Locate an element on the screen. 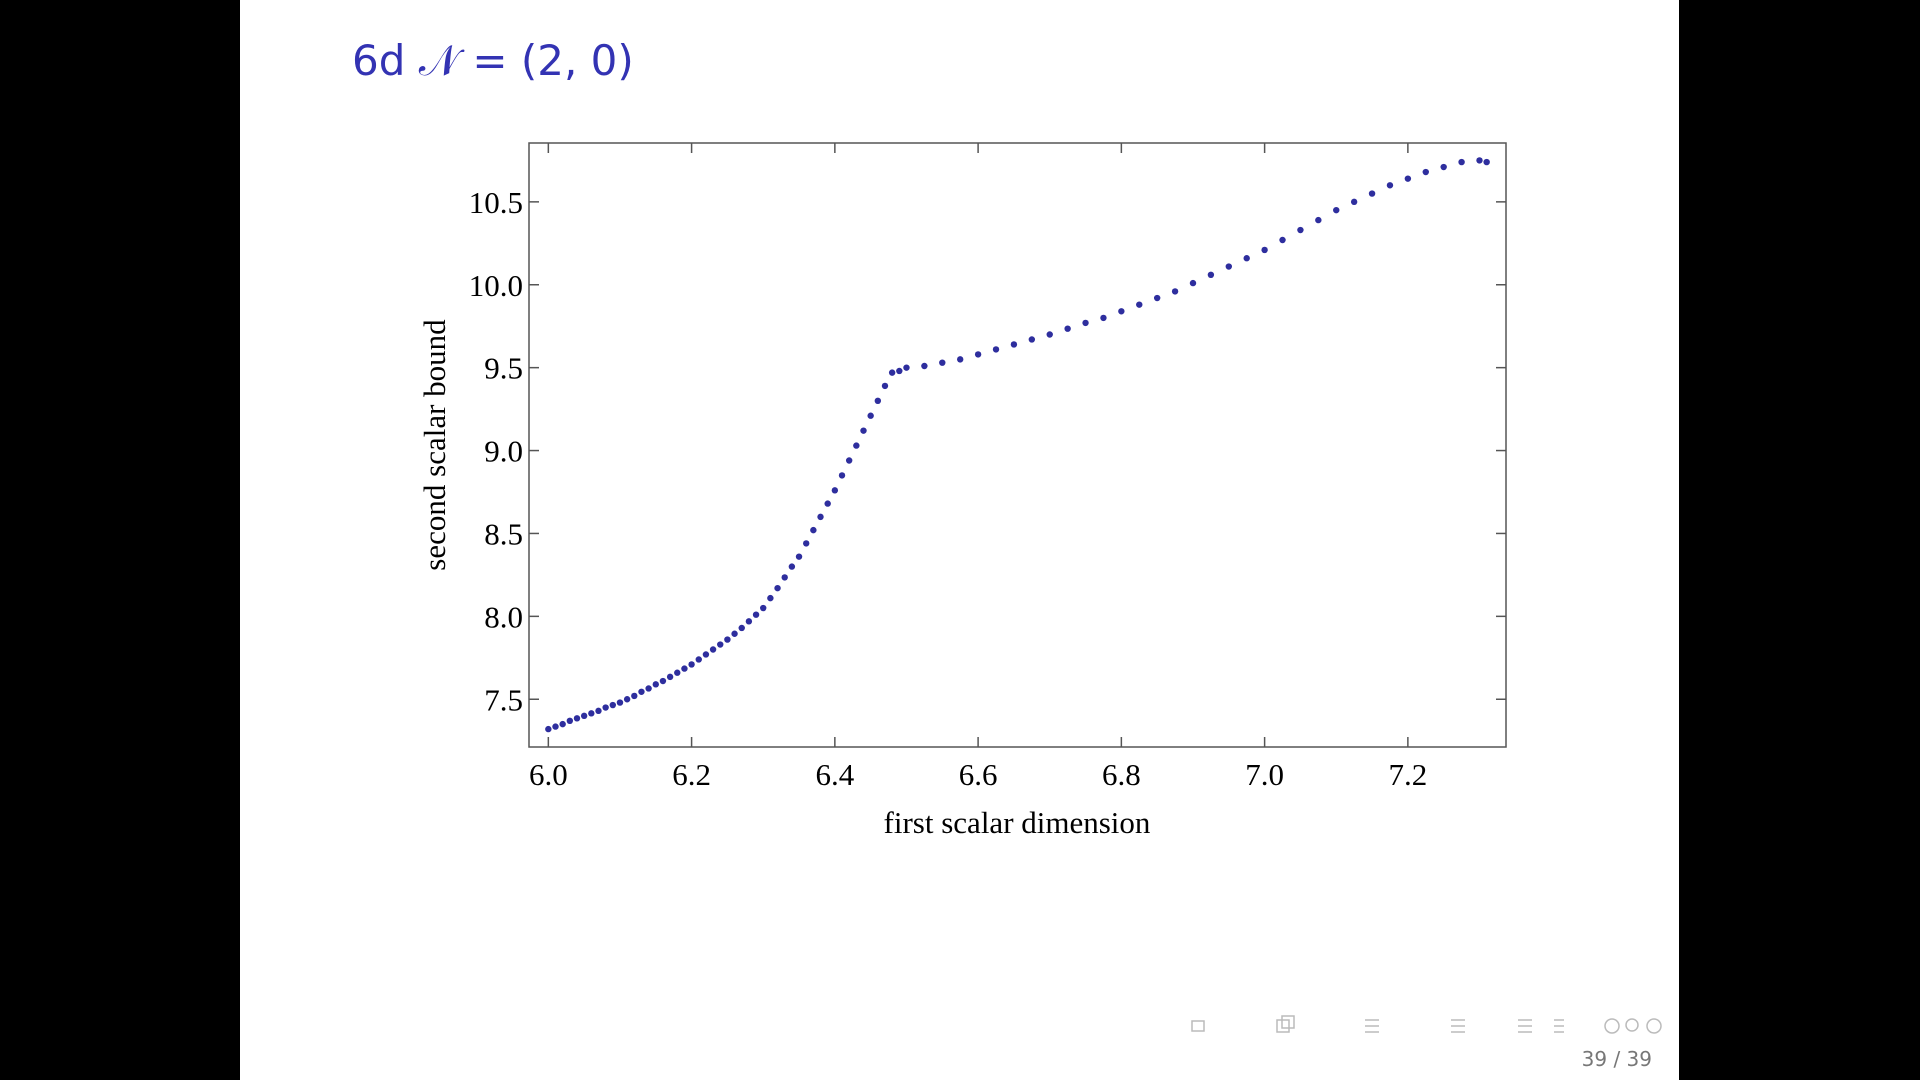  slide-title: 6d 𝒩 = (2, 0) is located at coordinates (493, 60).